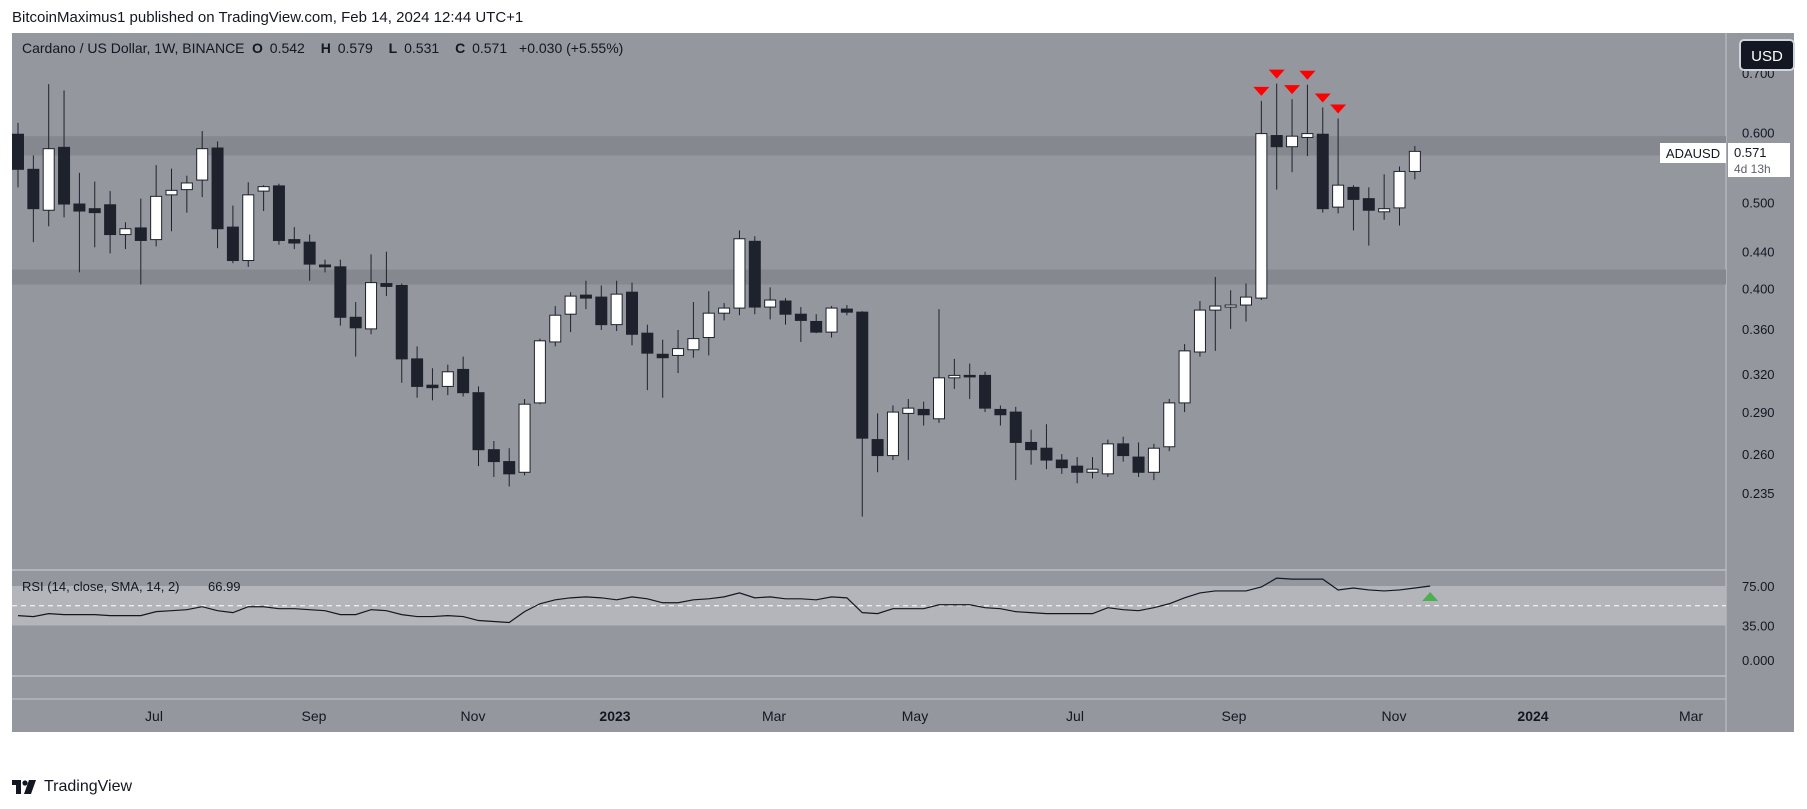  I want to click on price-tick-label: 0.290, so click(1758, 412).